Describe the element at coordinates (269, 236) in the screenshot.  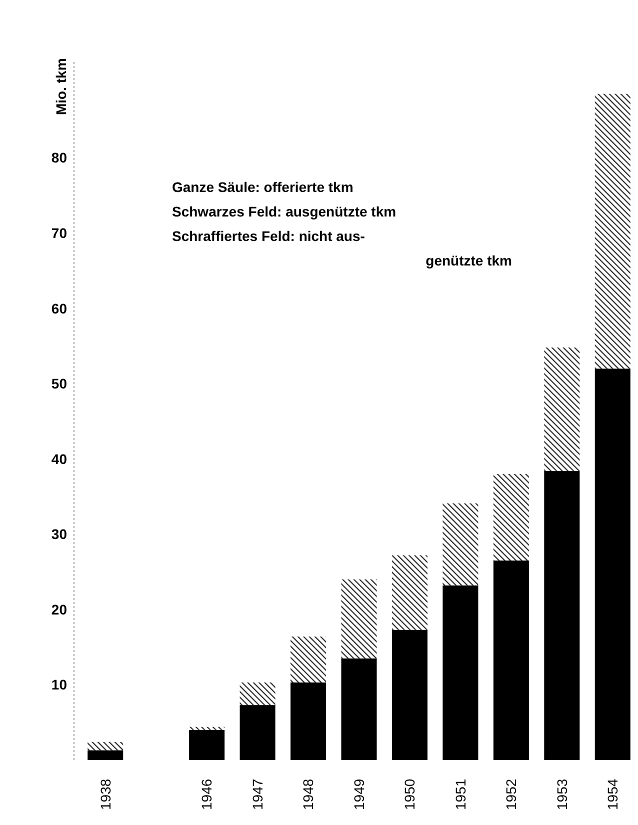
I see `annotation: Schraffiertes Feld: nicht aus-` at that location.